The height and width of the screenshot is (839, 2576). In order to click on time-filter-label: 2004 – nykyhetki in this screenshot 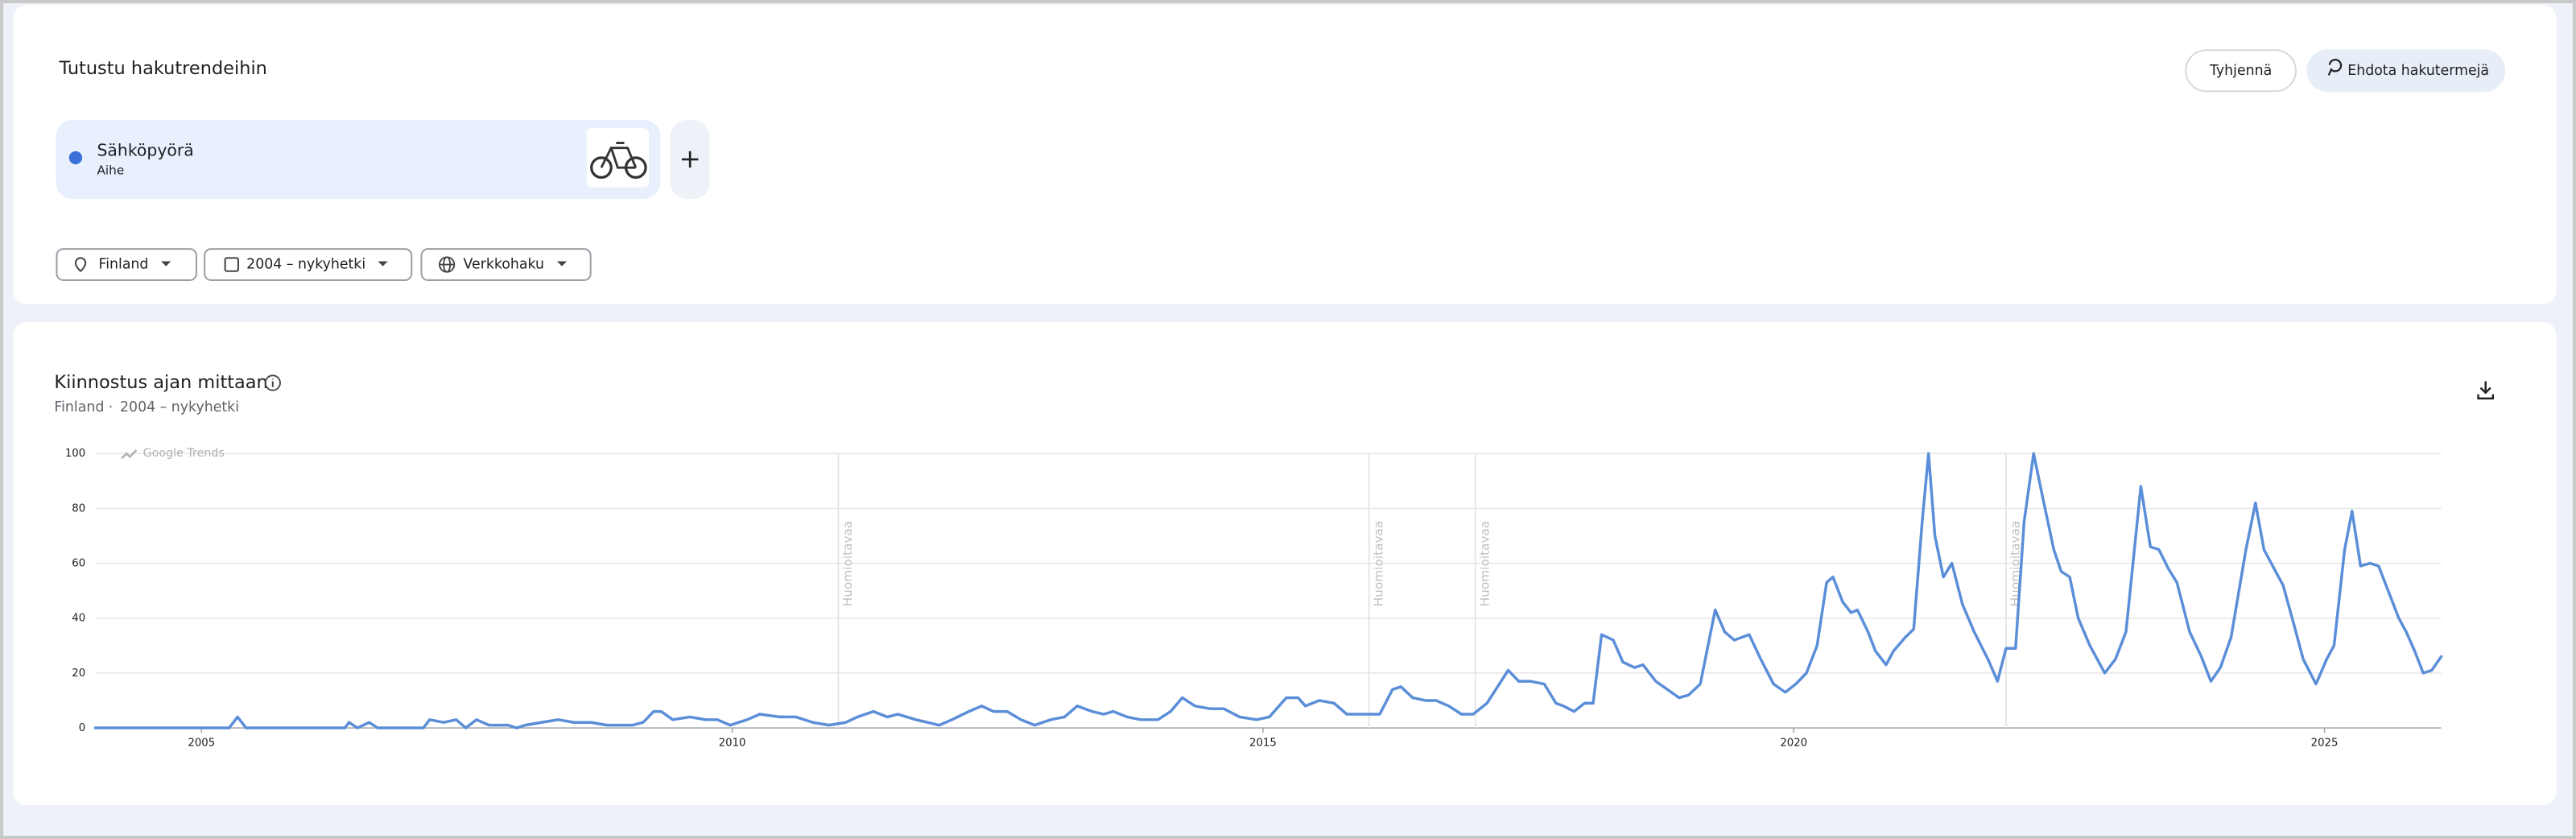, I will do `click(305, 265)`.